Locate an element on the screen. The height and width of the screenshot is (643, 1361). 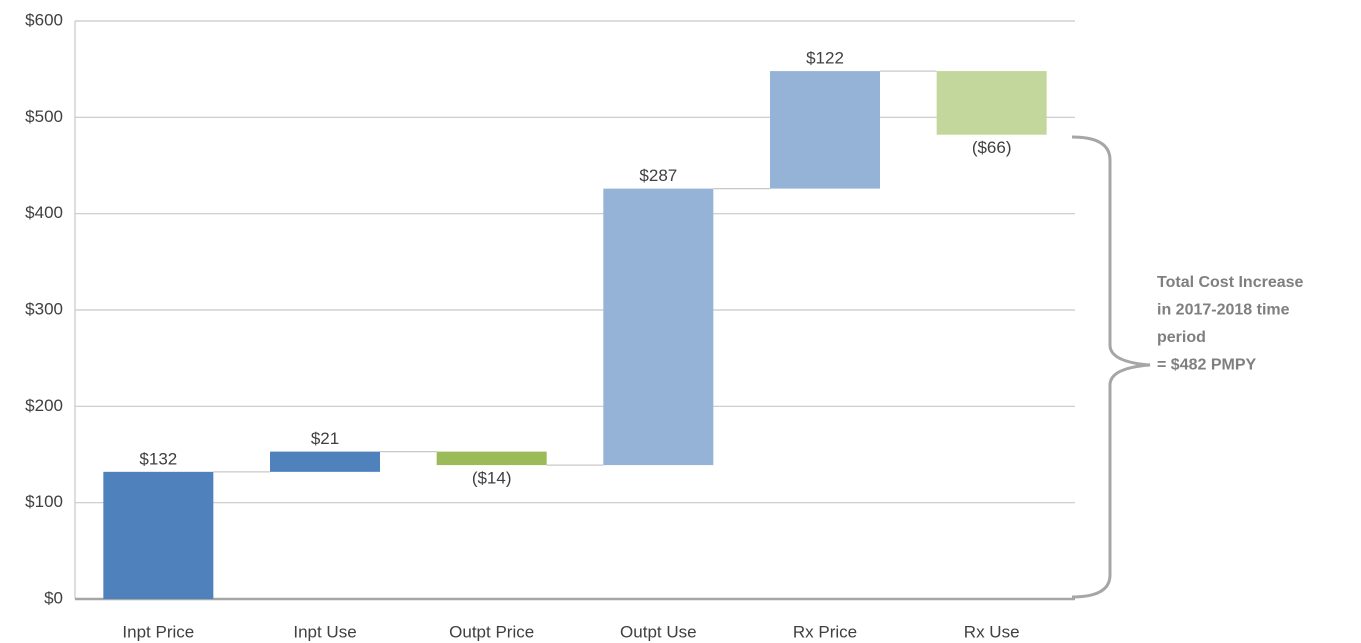
y-tick-label: $600 is located at coordinates (44, 19).